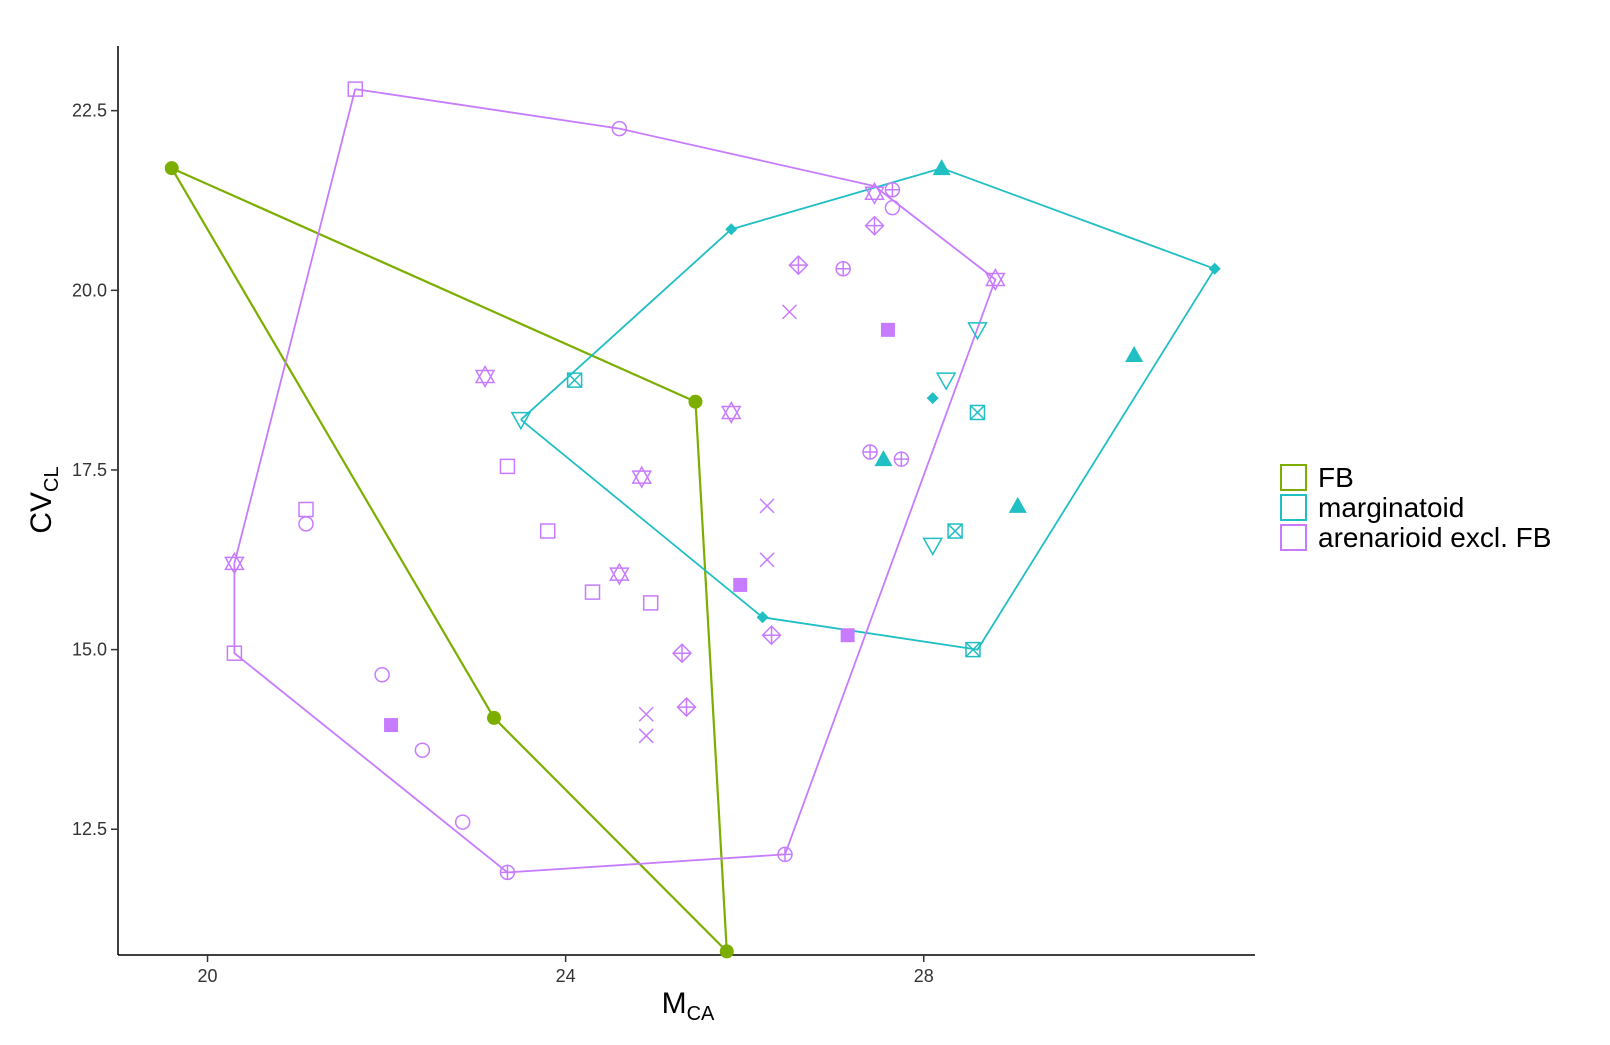 Image resolution: width=1610 pixels, height=1045 pixels. What do you see at coordinates (1391, 507) in the screenshot?
I see `legend-label: marginatoid` at bounding box center [1391, 507].